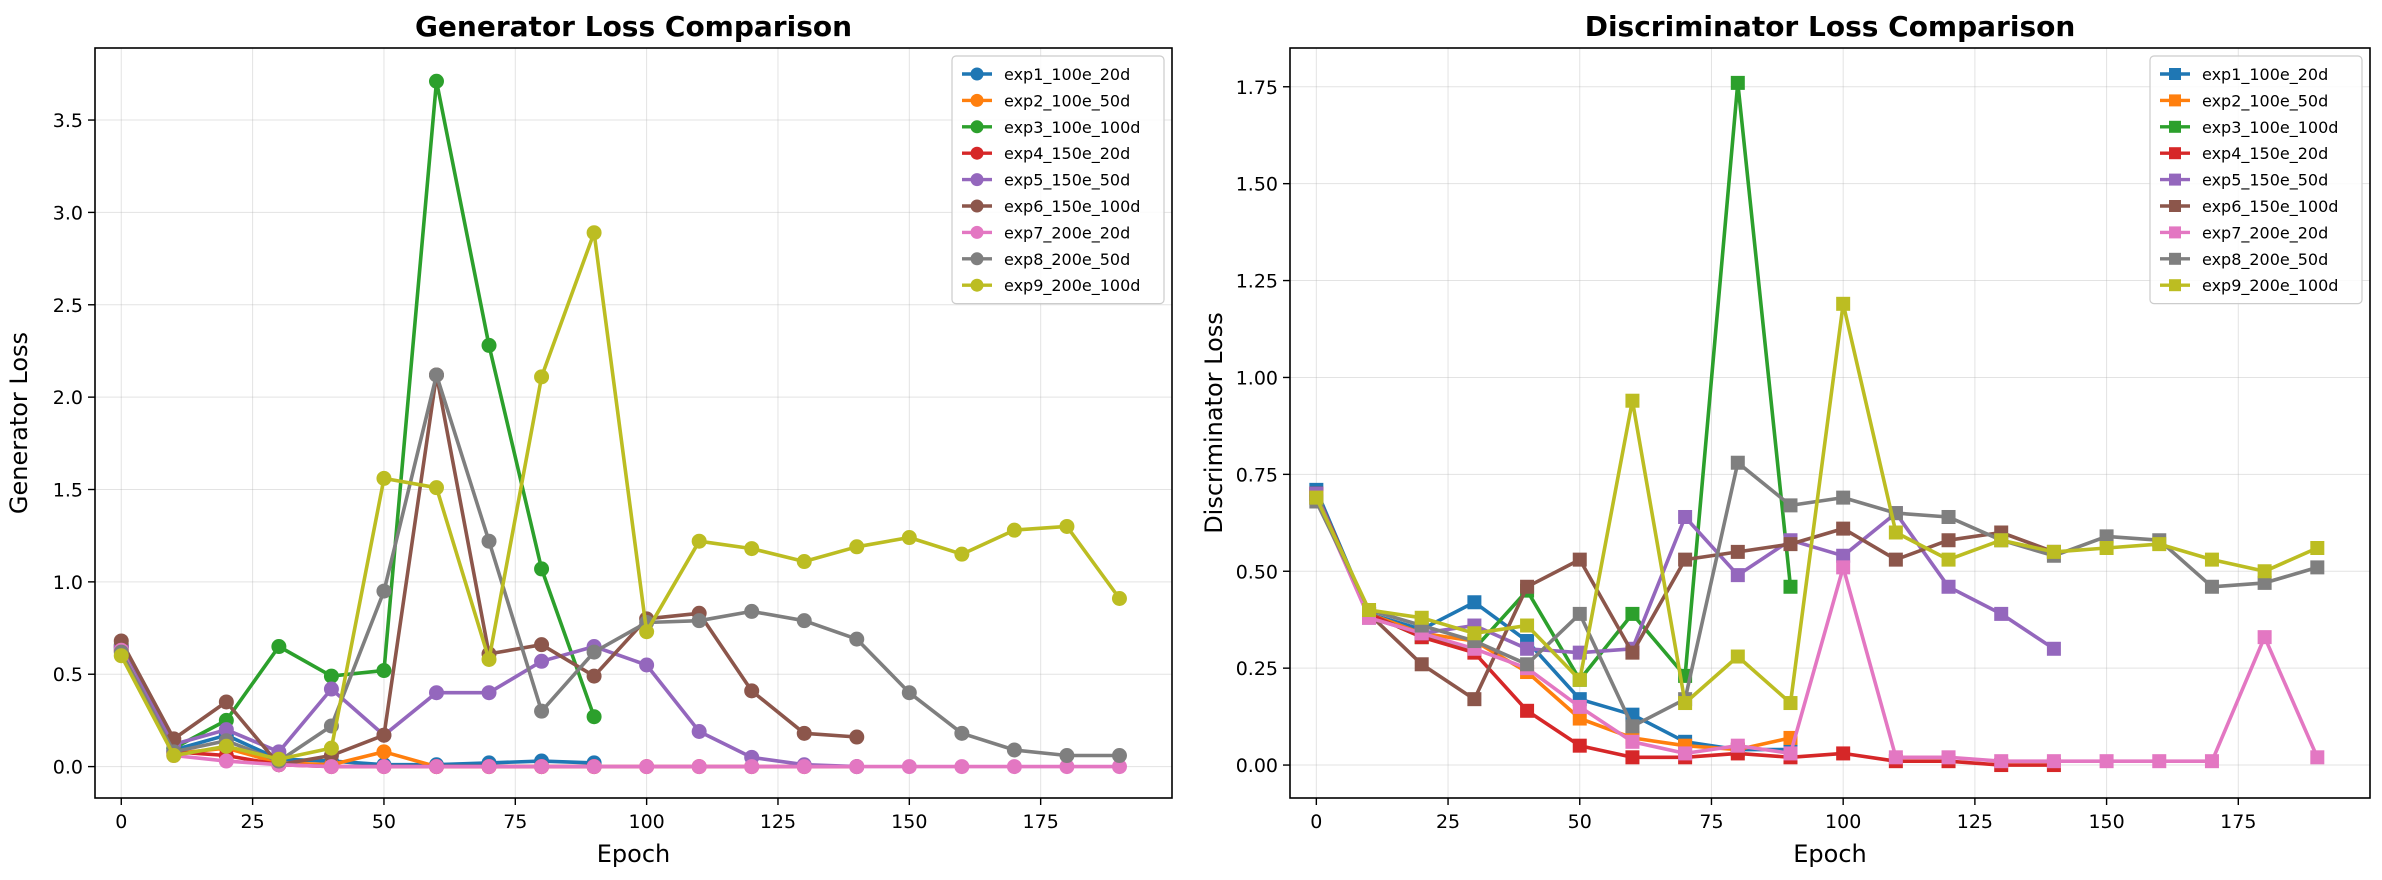 The image size is (2382, 880). Describe the element at coordinates (2244, 101) in the screenshot. I see `legend-item: exp2_100e_50d` at that location.